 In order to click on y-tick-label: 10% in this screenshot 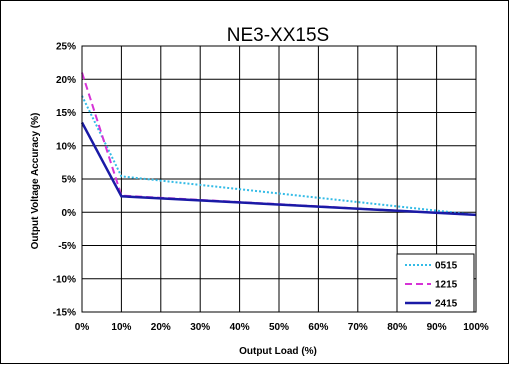, I will do `click(66, 146)`.